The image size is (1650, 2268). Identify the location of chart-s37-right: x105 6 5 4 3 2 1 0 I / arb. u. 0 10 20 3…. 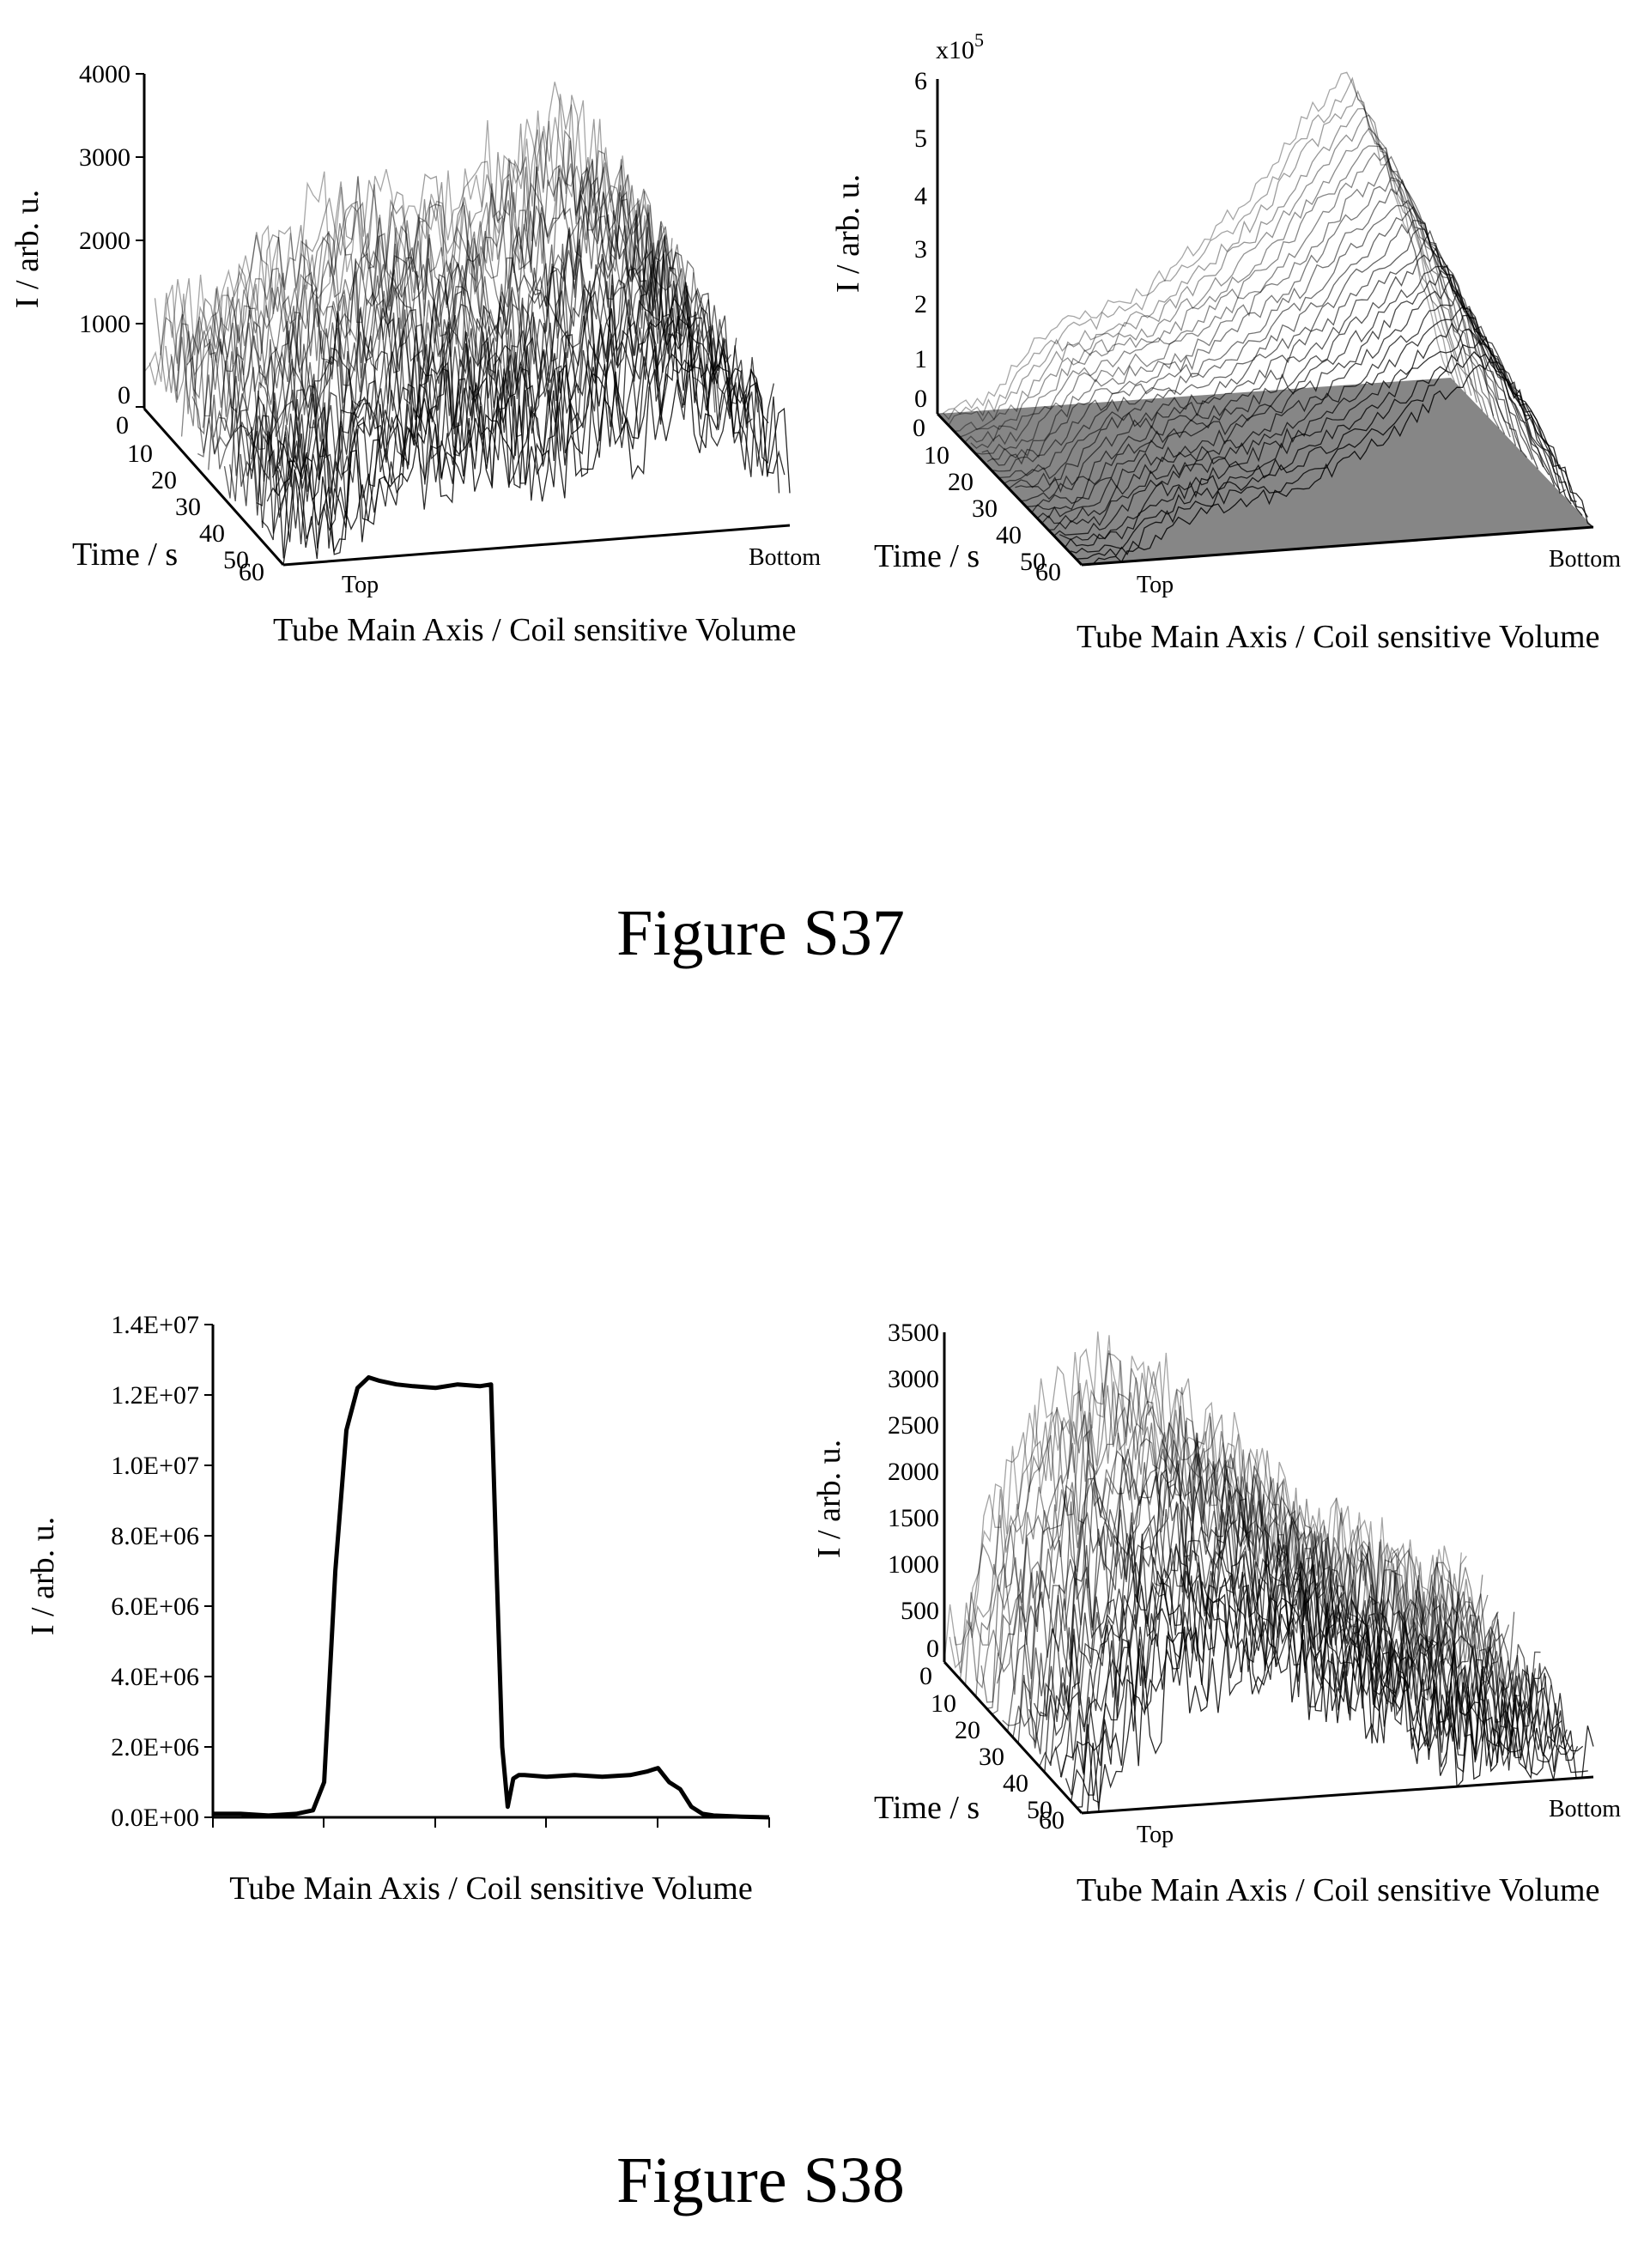
(1225, 342).